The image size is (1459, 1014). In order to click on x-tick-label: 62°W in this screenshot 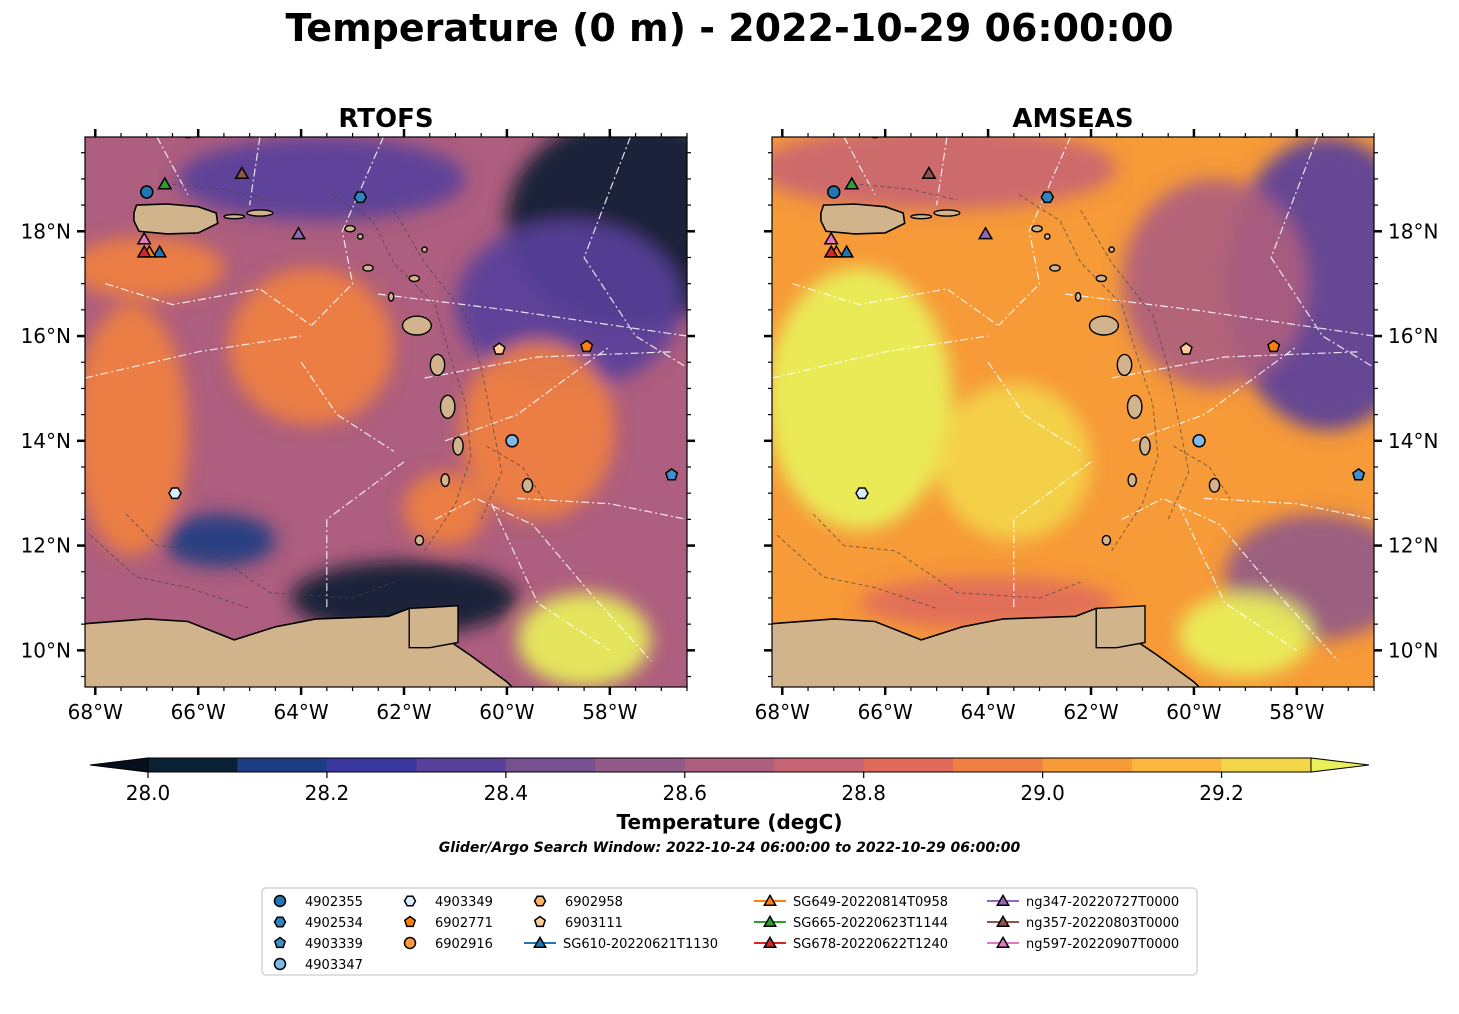, I will do `click(403, 712)`.